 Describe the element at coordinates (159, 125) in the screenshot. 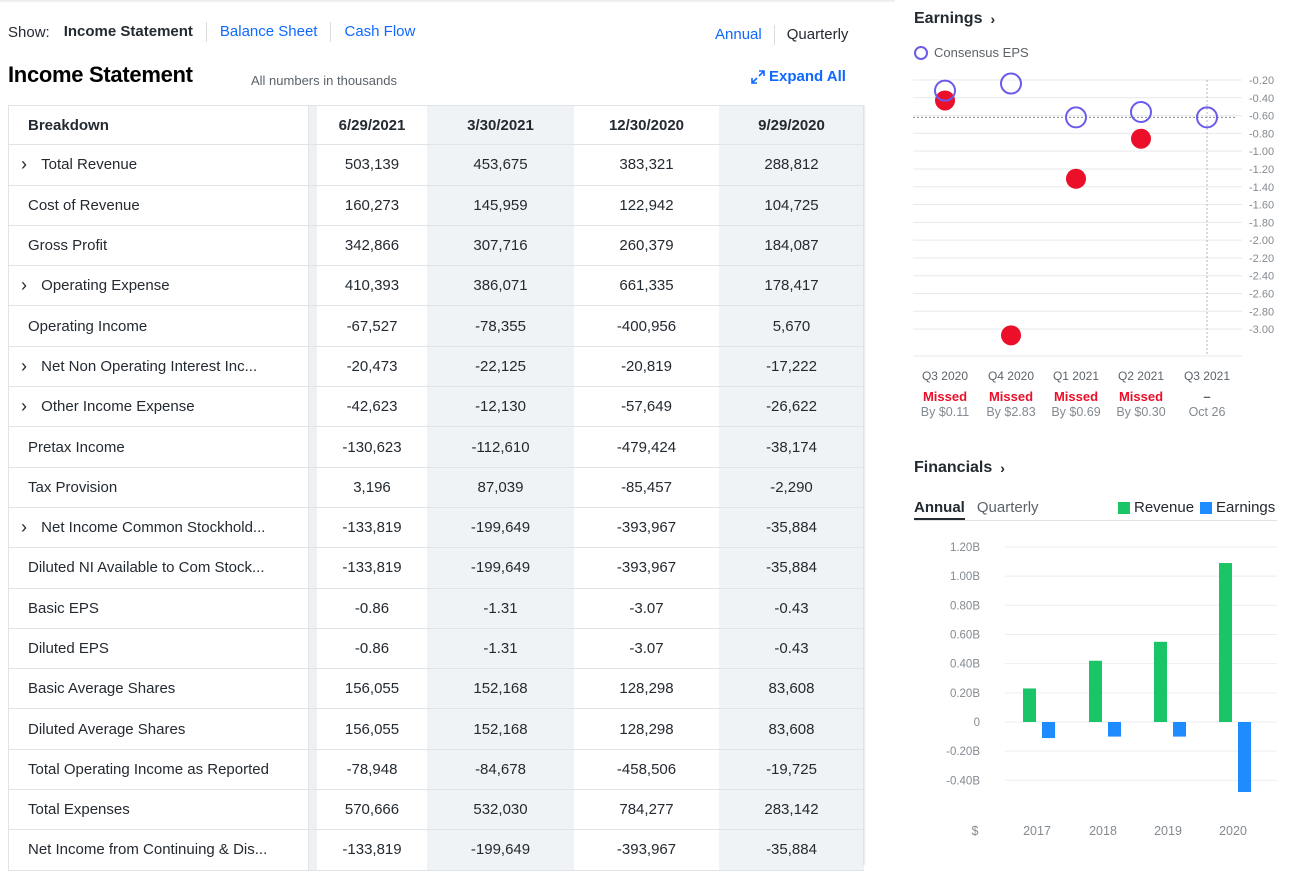

I see `header-breakdown: Breakdown` at that location.